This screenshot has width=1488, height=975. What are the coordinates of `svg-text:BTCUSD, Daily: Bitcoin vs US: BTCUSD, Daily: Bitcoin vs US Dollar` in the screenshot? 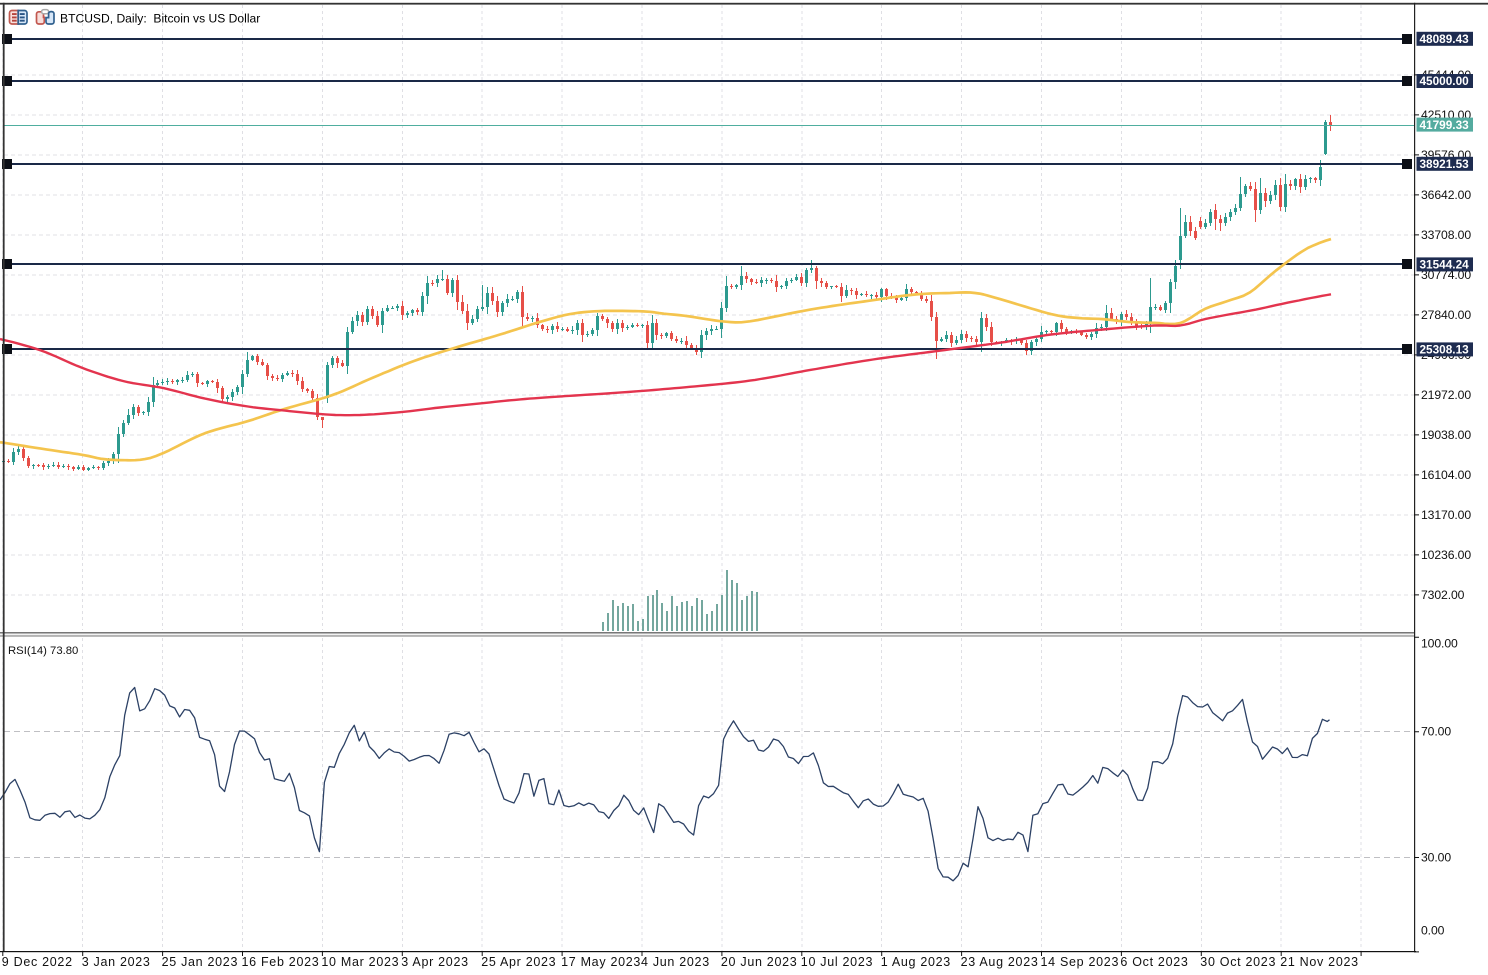 It's located at (160, 19).